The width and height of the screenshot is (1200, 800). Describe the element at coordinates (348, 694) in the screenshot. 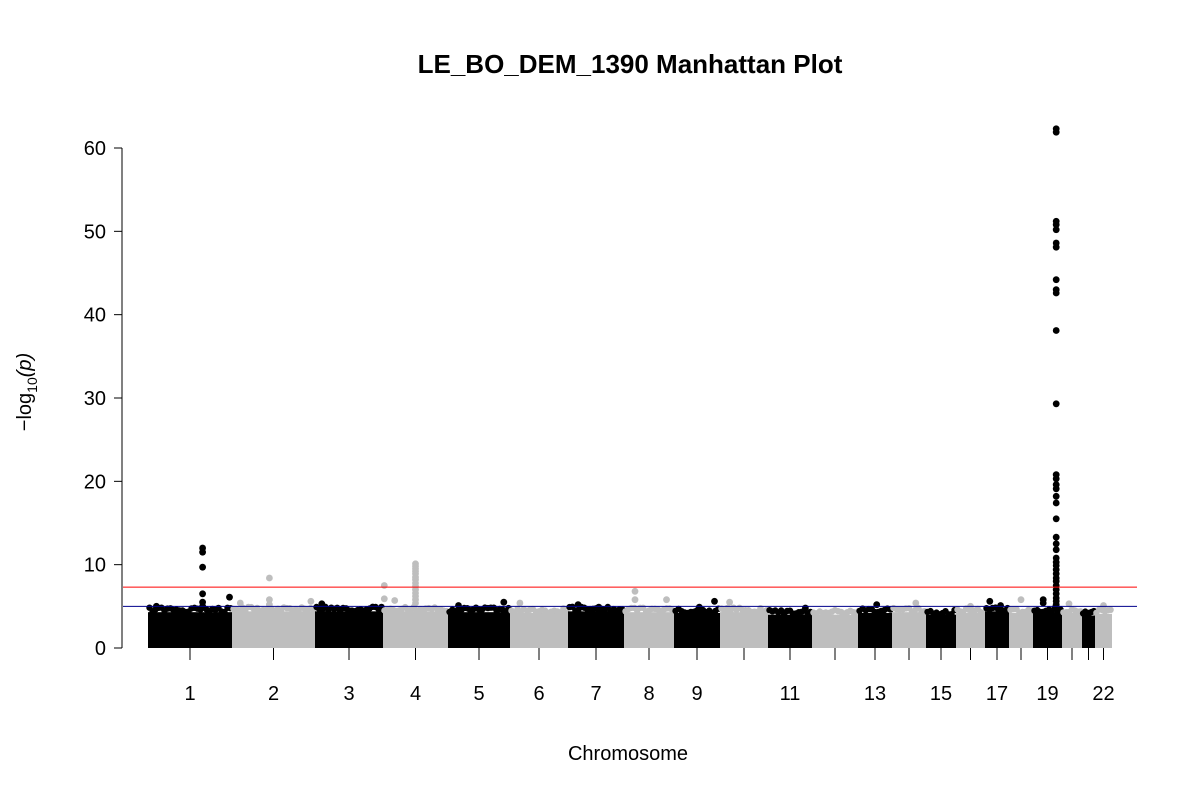

I see `x-tick-label: 3` at that location.